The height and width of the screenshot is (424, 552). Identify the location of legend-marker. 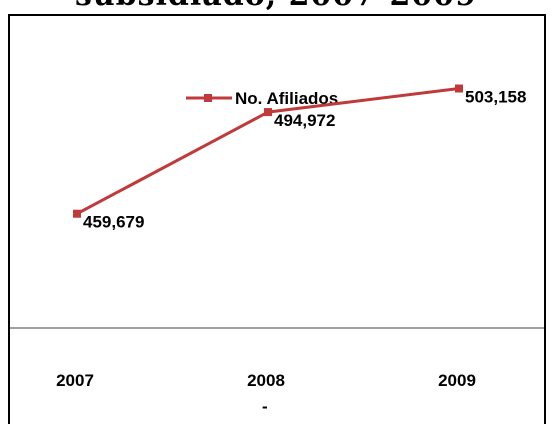
(208, 98).